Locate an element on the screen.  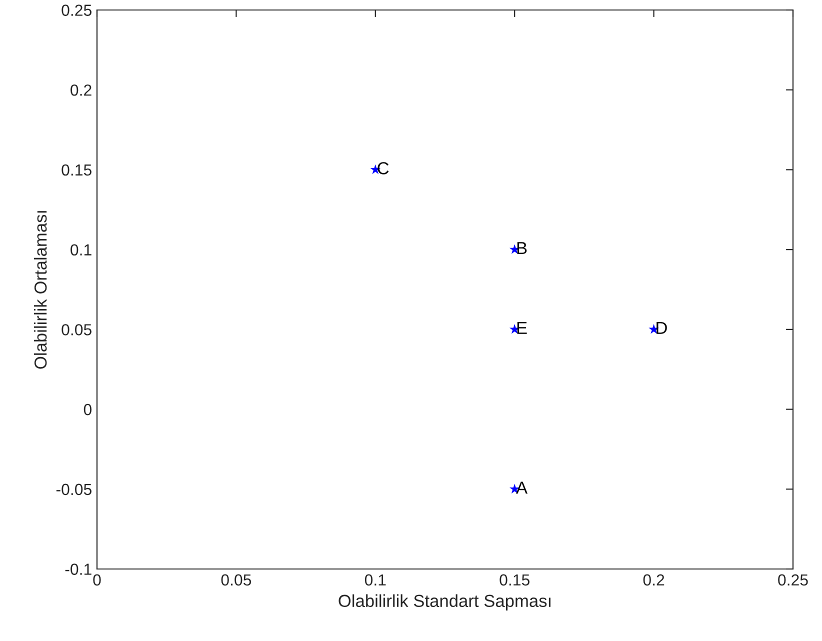
x-tick-label: 0.1 is located at coordinates (375, 580).